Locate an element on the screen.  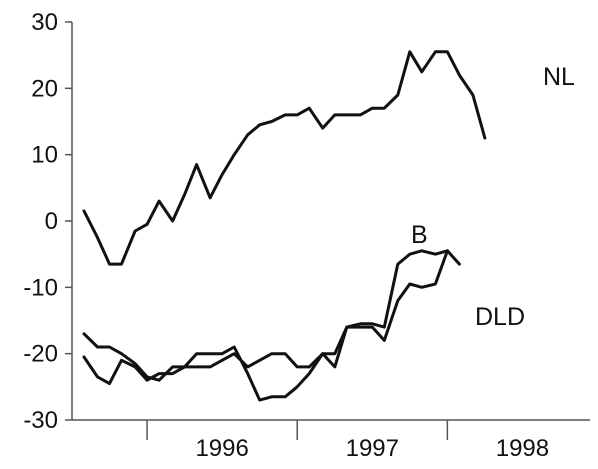
y-tick-label: 10 is located at coordinates (44, 155).